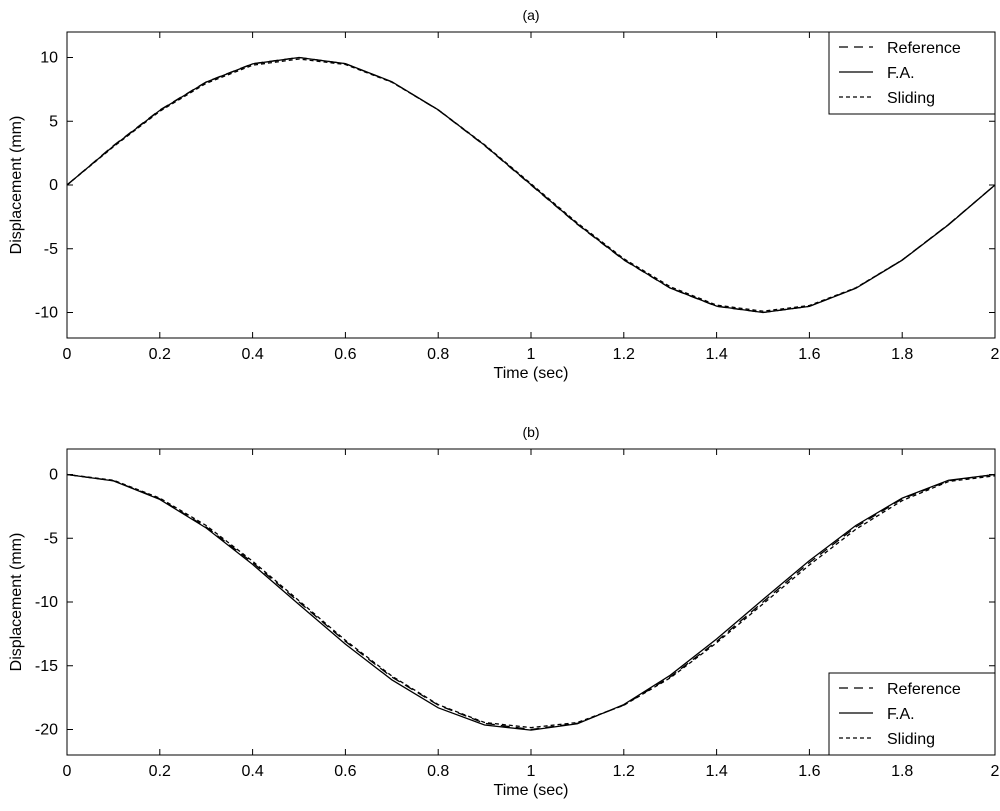 The width and height of the screenshot is (1000, 811). I want to click on chart-title: (b), so click(530, 432).